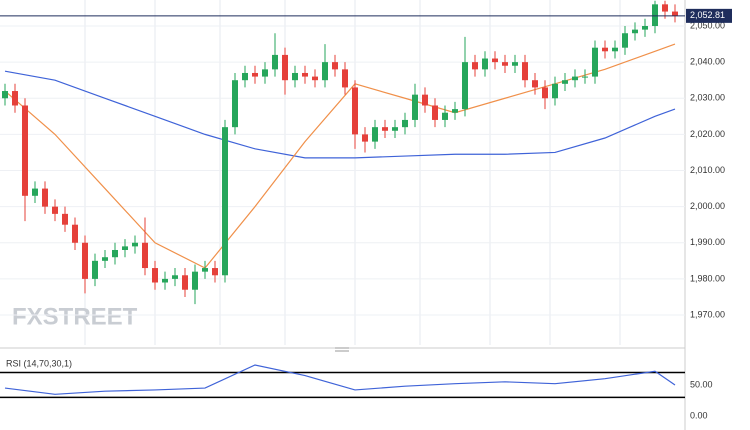  Describe the element at coordinates (707, 62) in the screenshot. I see `y-tick-label: 2,040.00` at that location.